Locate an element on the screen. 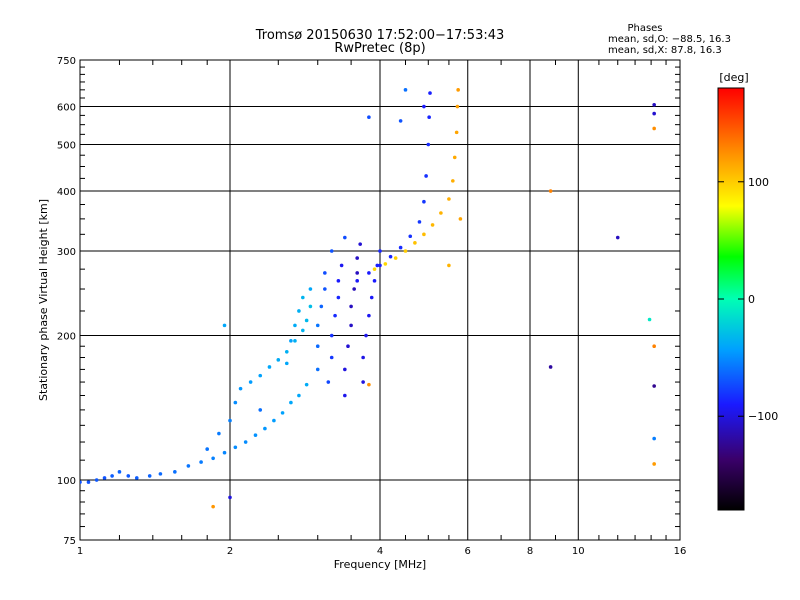 The width and height of the screenshot is (800, 600). colorbar-tick-label: 0 is located at coordinates (751, 299).